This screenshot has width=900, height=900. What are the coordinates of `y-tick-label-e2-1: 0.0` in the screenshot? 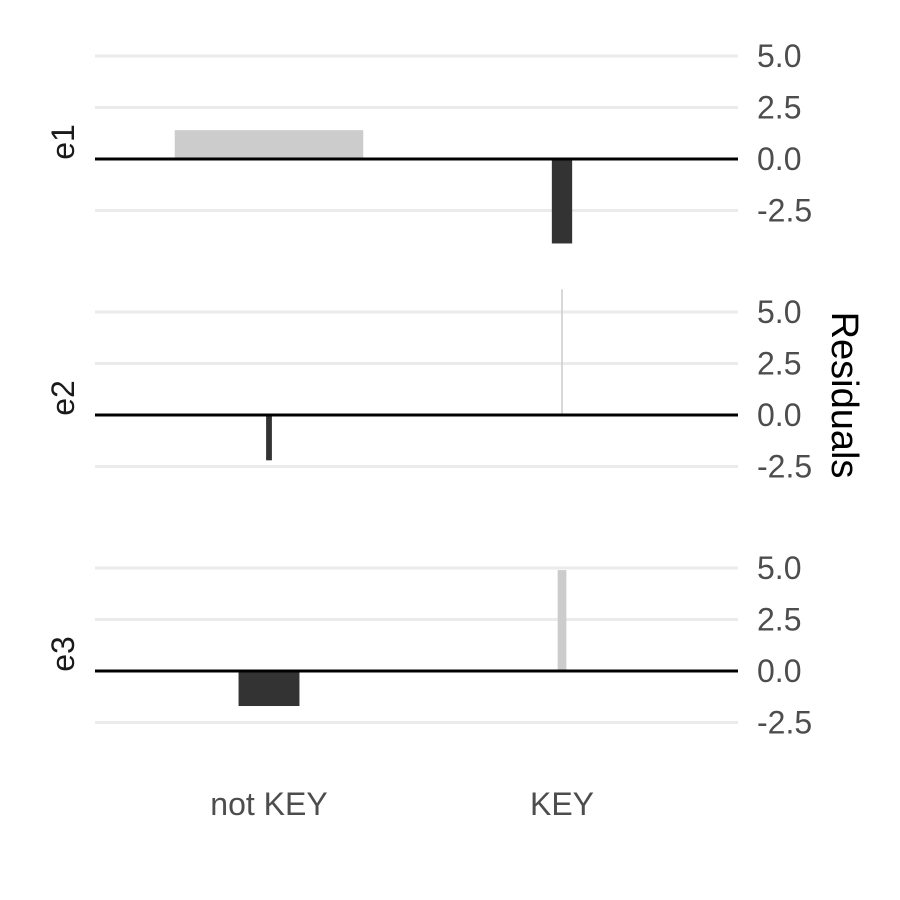 It's located at (779, 415).